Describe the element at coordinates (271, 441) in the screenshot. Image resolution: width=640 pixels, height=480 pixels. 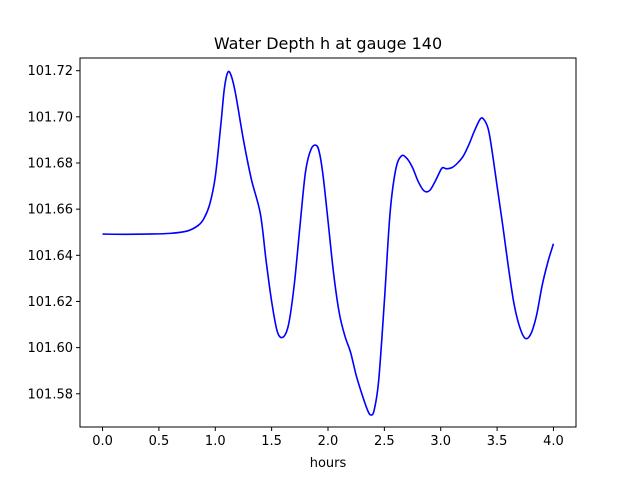
I see `x-tick-label: 1.5` at that location.